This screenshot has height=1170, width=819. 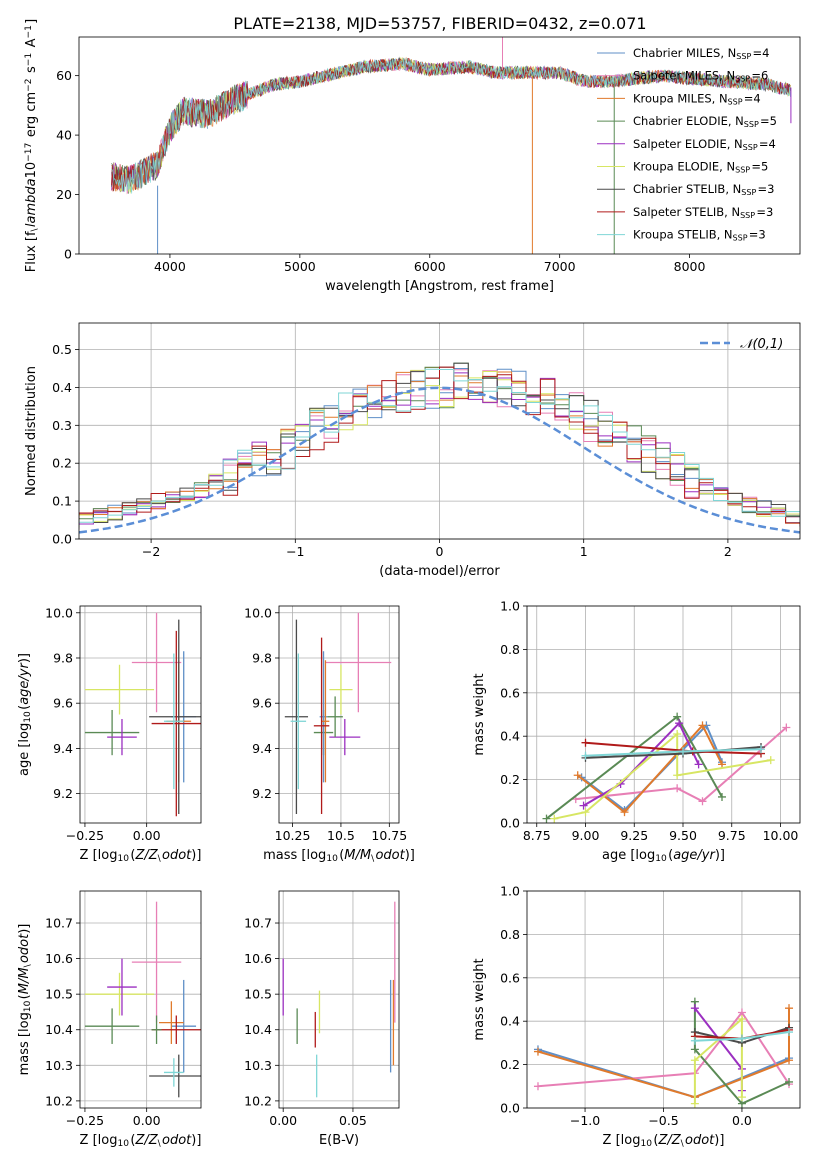 I want to click on weight_vs_age-plot-area, so click(x=666, y=767).